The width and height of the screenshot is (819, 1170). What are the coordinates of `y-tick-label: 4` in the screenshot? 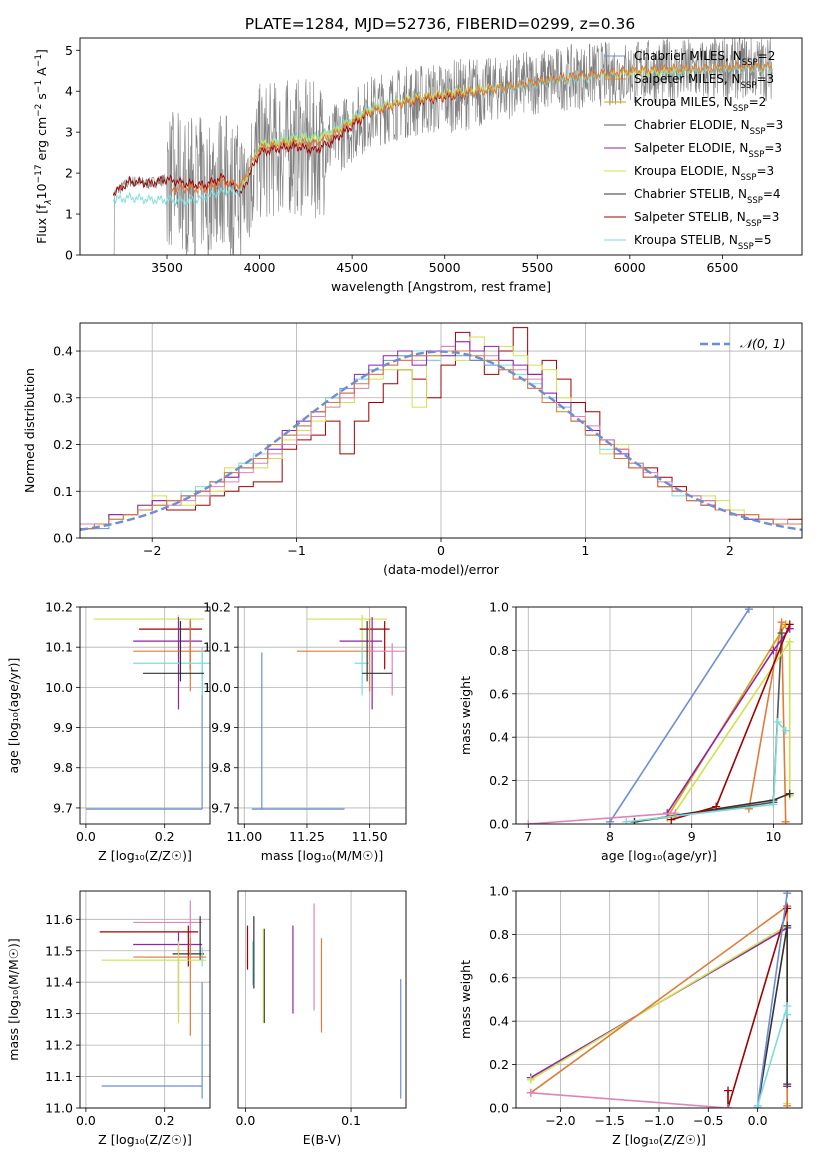 It's located at (69, 91).